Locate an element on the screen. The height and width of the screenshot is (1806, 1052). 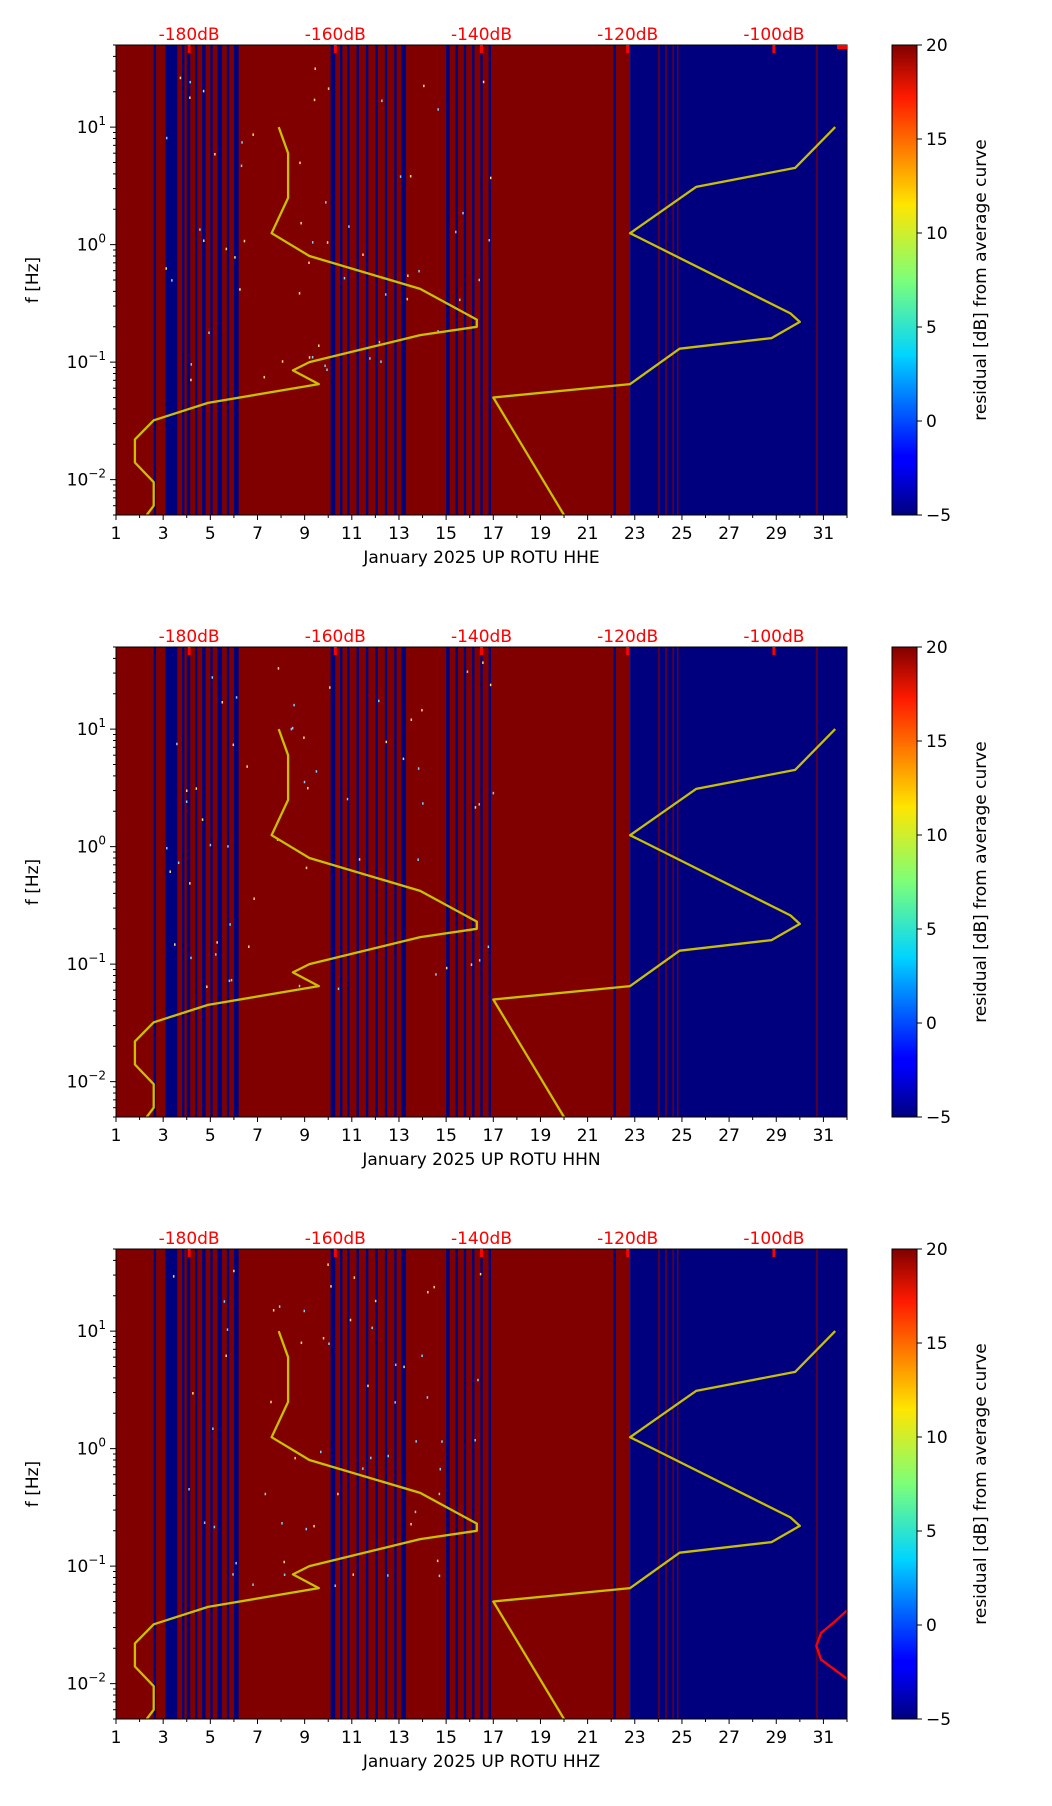
x-axis-label: January 2025 UP ROTU HHN is located at coordinates (480, 1160).